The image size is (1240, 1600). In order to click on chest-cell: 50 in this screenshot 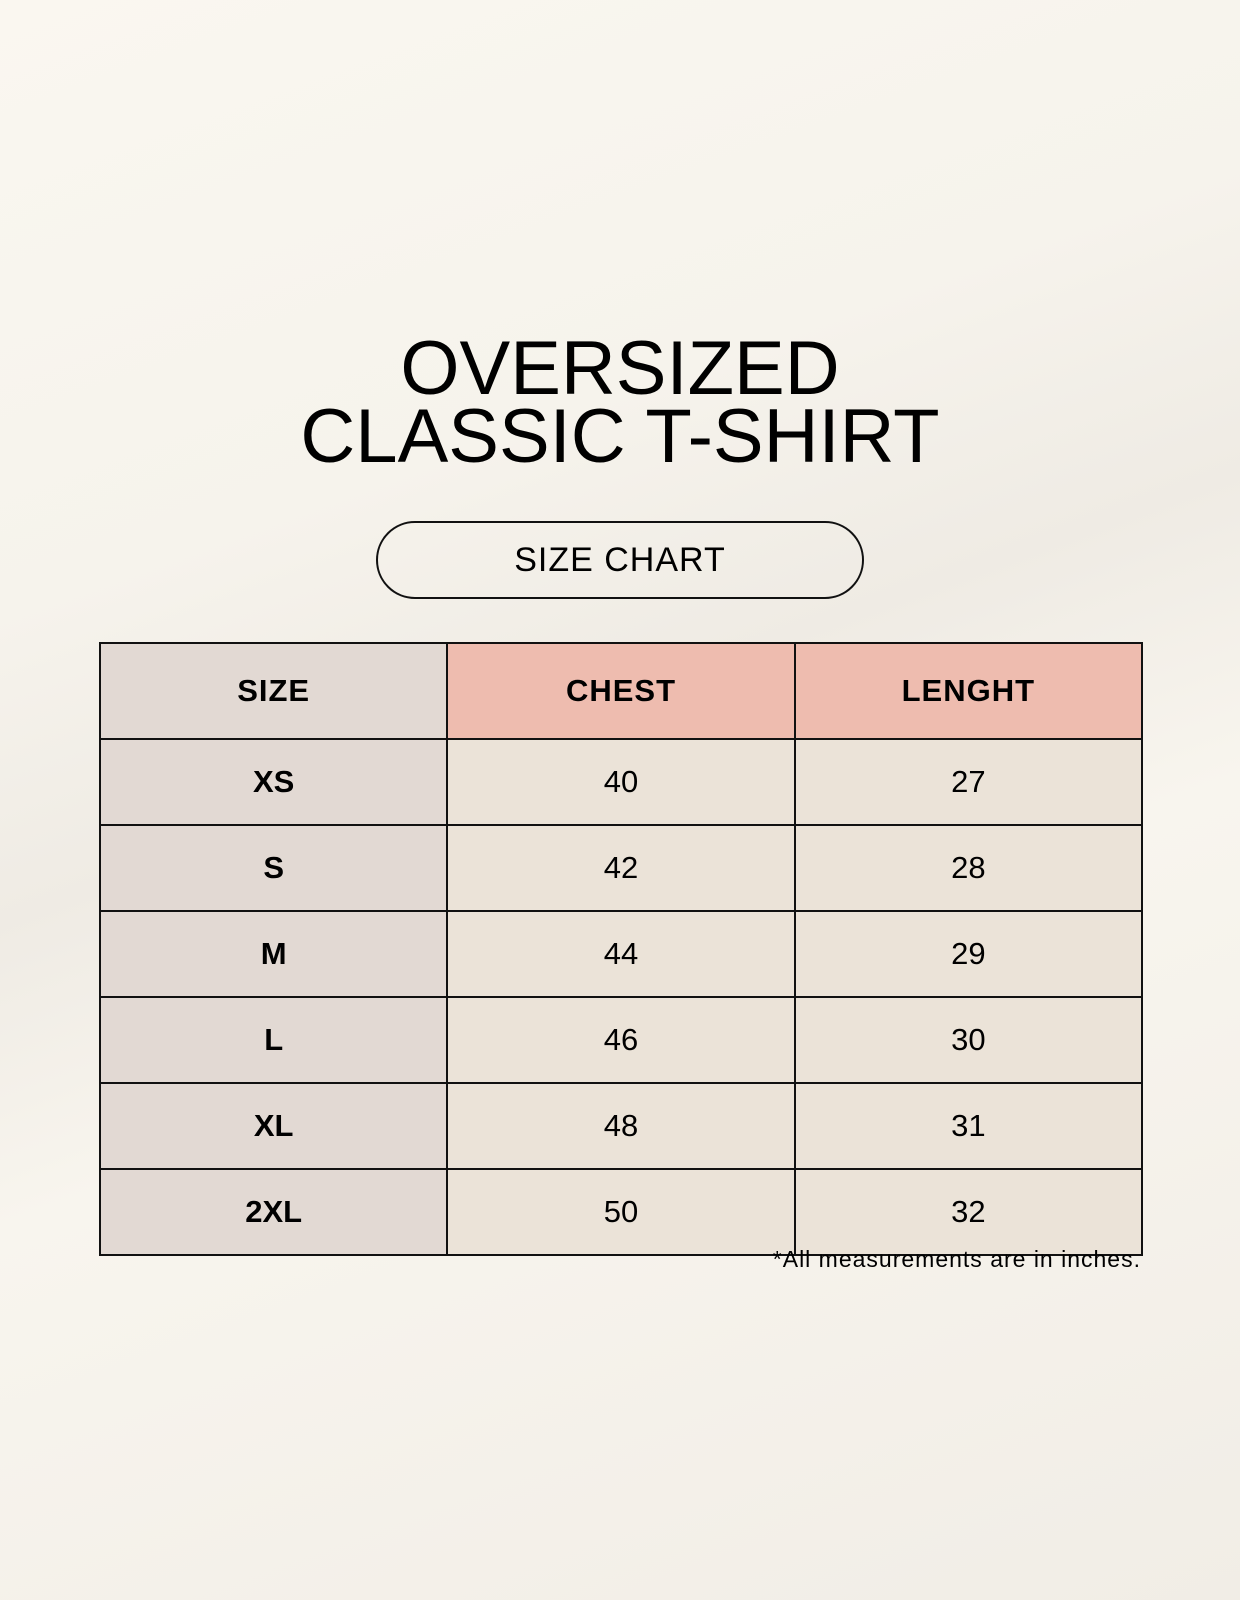, I will do `click(621, 1212)`.